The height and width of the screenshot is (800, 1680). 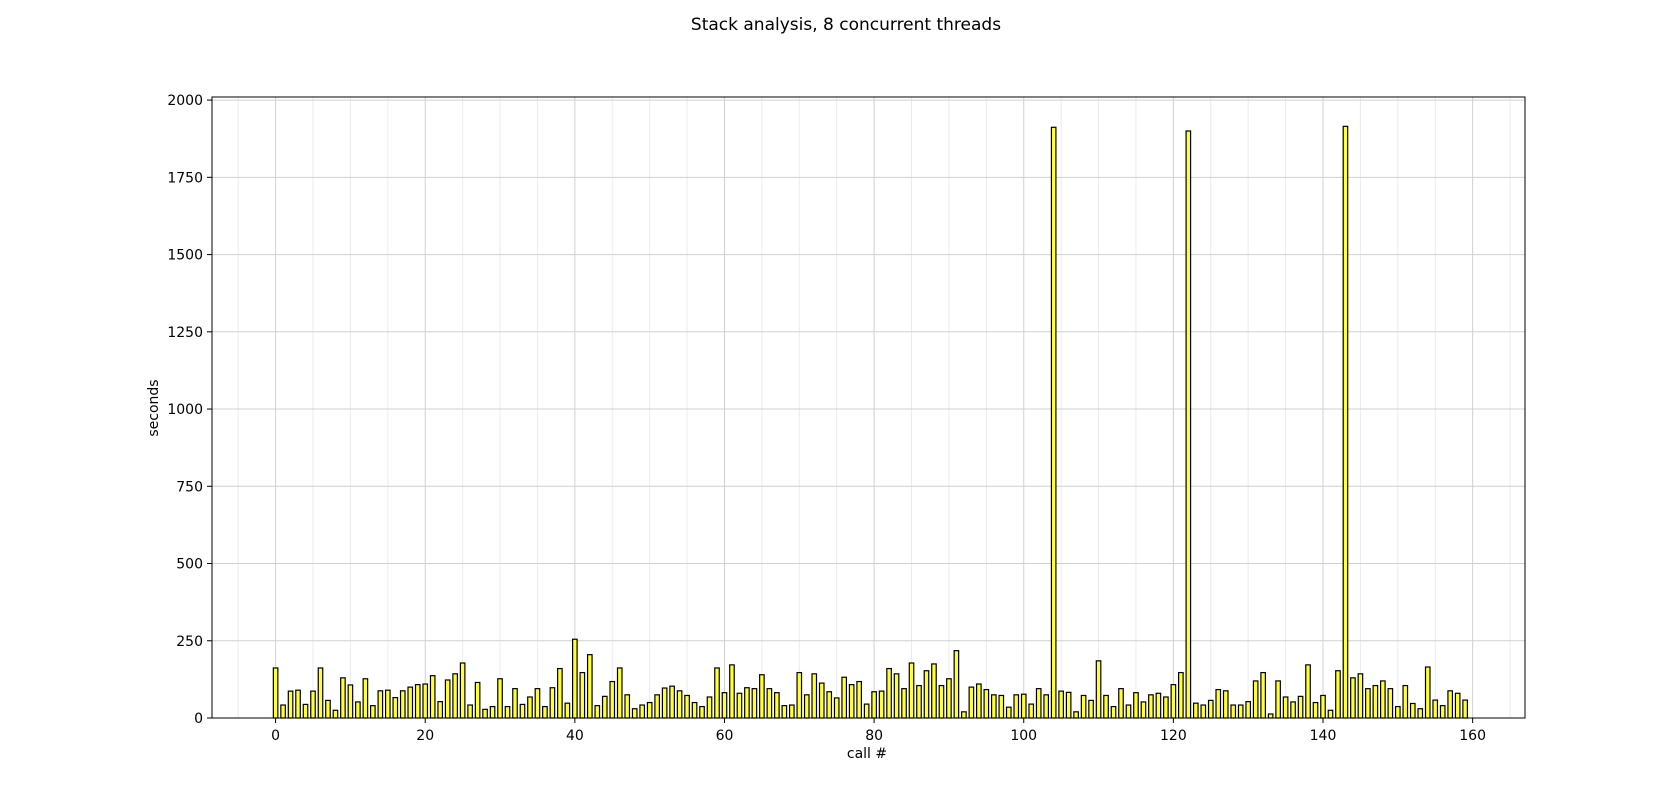 What do you see at coordinates (1173, 736) in the screenshot?
I see `x-tick-label: 120` at bounding box center [1173, 736].